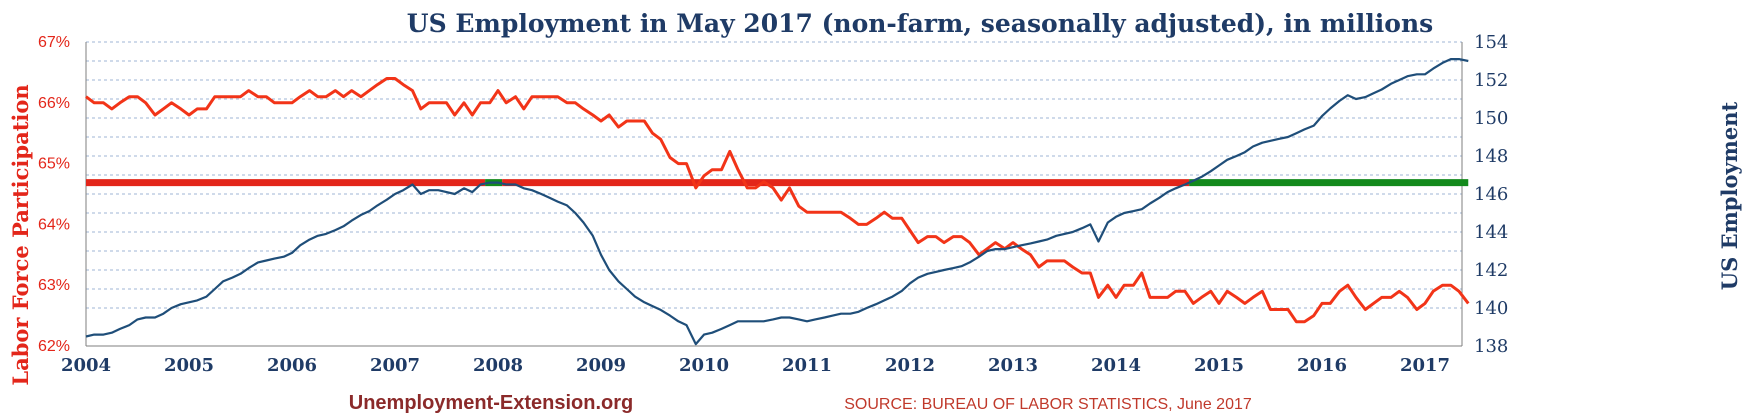 The image size is (1752, 419). What do you see at coordinates (498, 365) in the screenshot?
I see `x-tick-label: 2008` at bounding box center [498, 365].